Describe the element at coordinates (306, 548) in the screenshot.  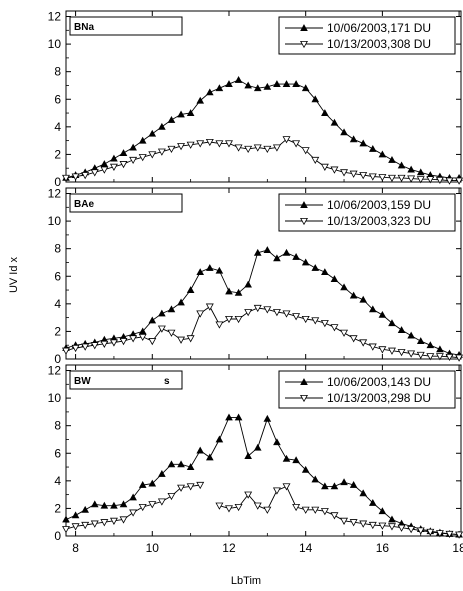
I see `x-tick-label: 14` at that location.